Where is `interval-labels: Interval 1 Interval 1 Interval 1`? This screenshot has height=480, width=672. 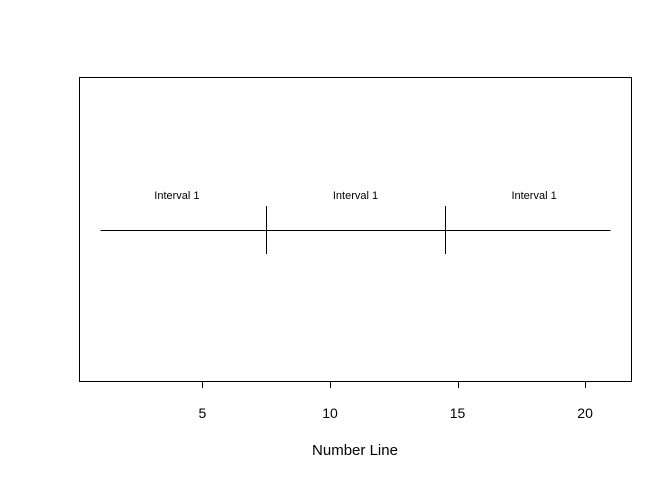
interval-labels: Interval 1 Interval 1 Interval 1 is located at coordinates (355, 196).